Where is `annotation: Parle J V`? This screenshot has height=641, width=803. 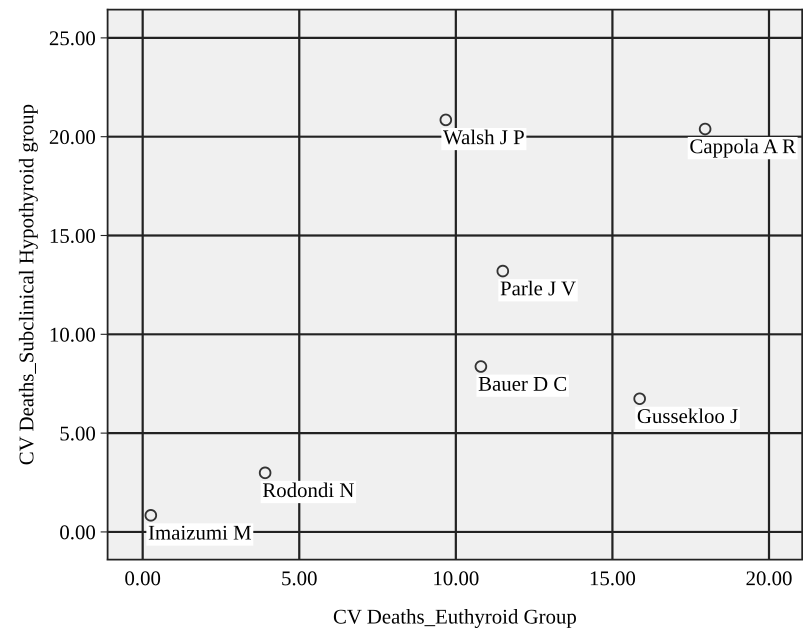
annotation: Parle J V is located at coordinates (538, 288).